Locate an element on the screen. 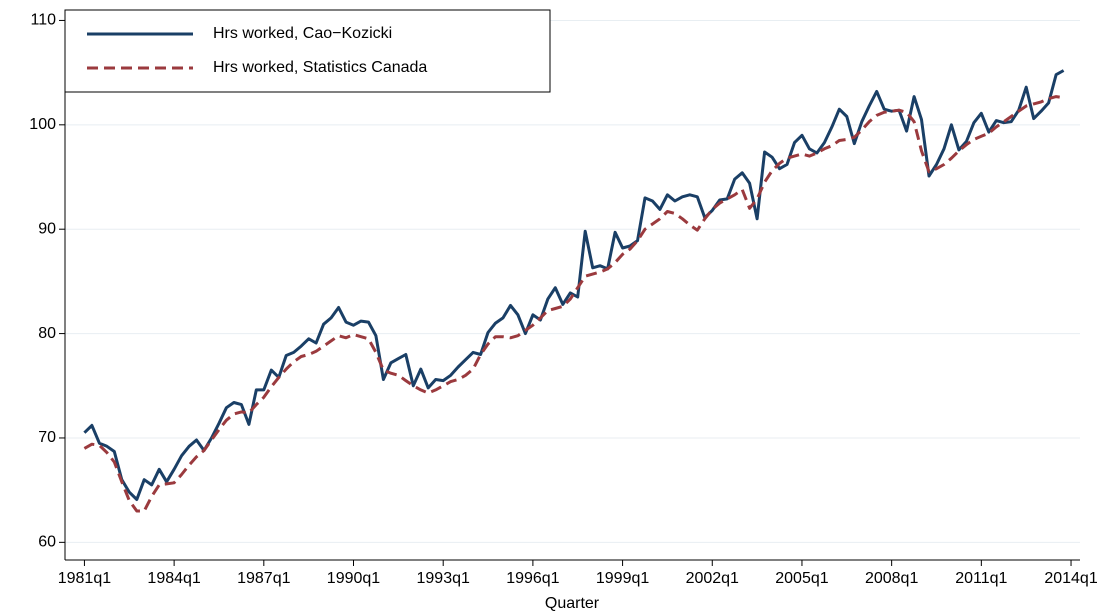  x-axis-title: Quarter is located at coordinates (572, 603).